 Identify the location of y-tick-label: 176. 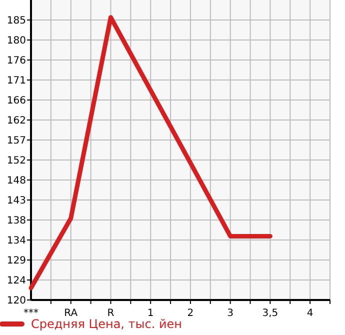
(16, 61).